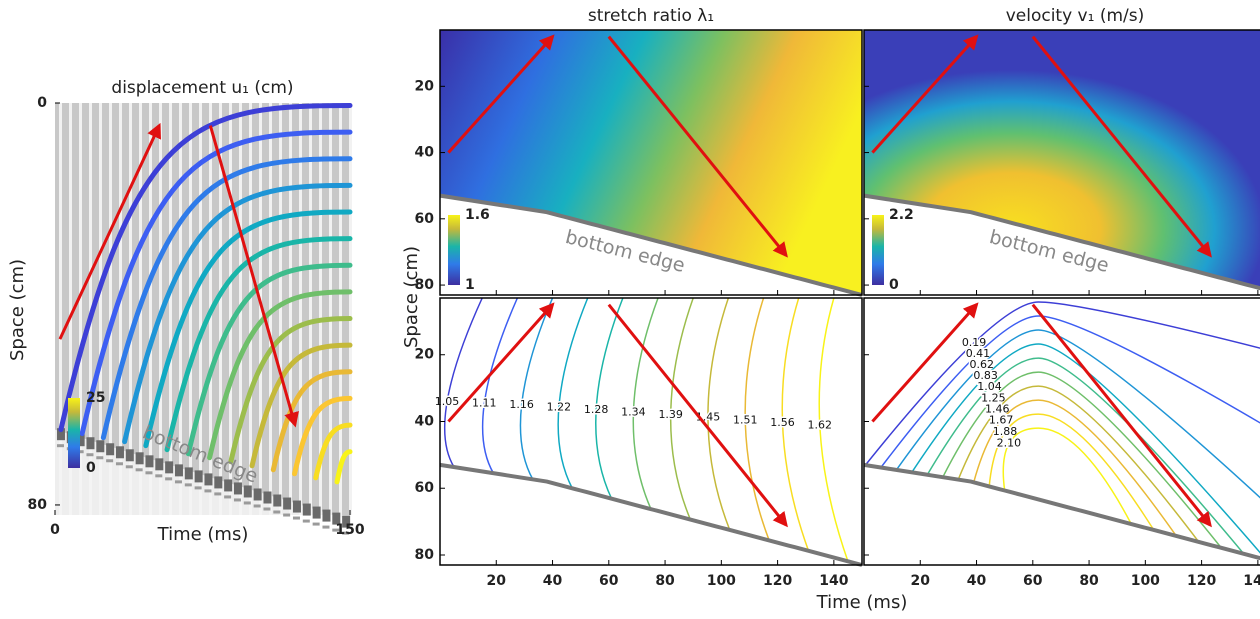  What do you see at coordinates (559, 406) in the screenshot?
I see `contour-label: 1.22` at bounding box center [559, 406].